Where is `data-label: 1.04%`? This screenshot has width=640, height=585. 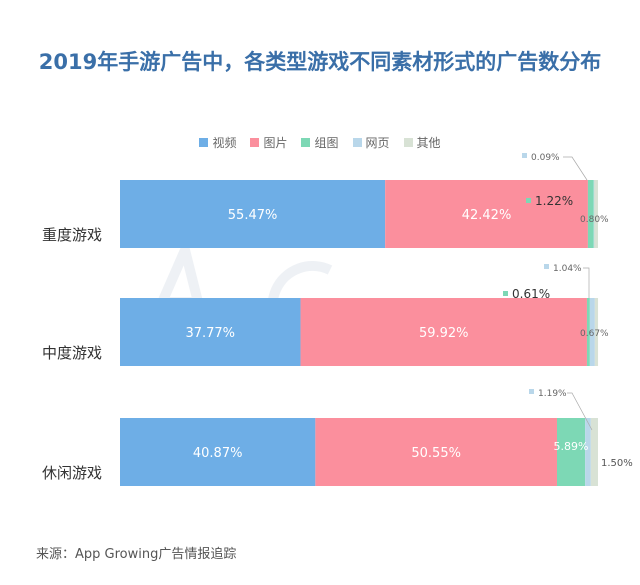 data-label: 1.04% is located at coordinates (567, 269).